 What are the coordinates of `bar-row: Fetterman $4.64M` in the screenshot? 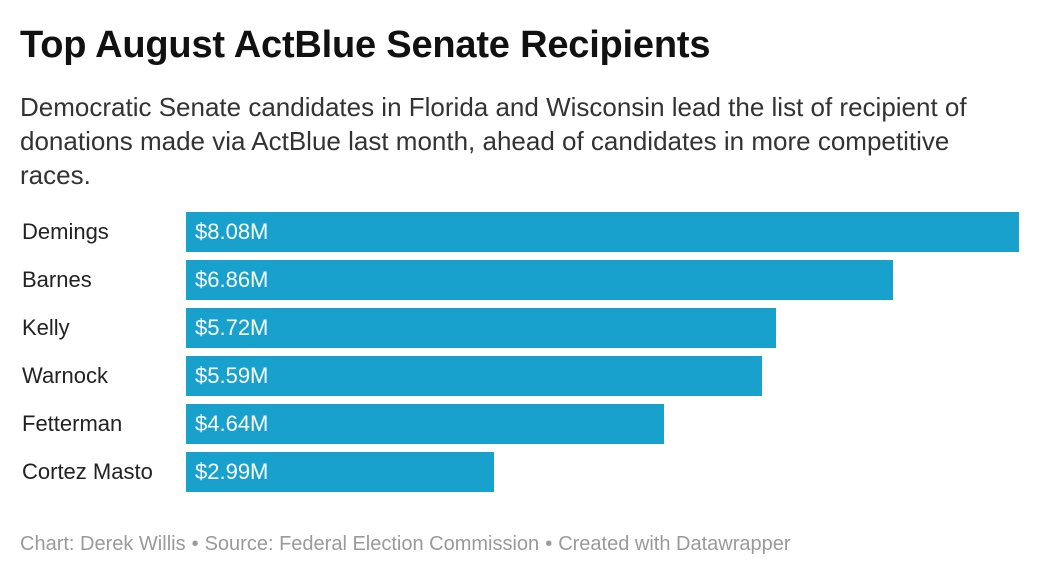 It's located at (520, 424).